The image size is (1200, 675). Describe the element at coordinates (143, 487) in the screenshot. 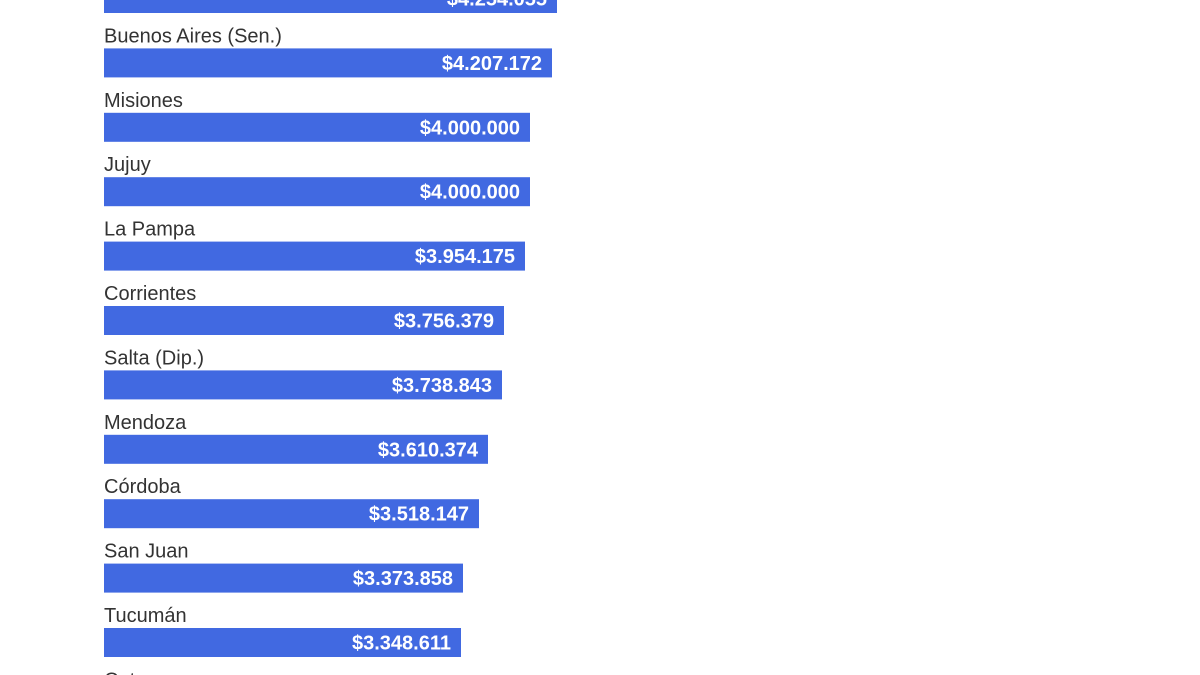

I see `category-label: Córdoba` at that location.